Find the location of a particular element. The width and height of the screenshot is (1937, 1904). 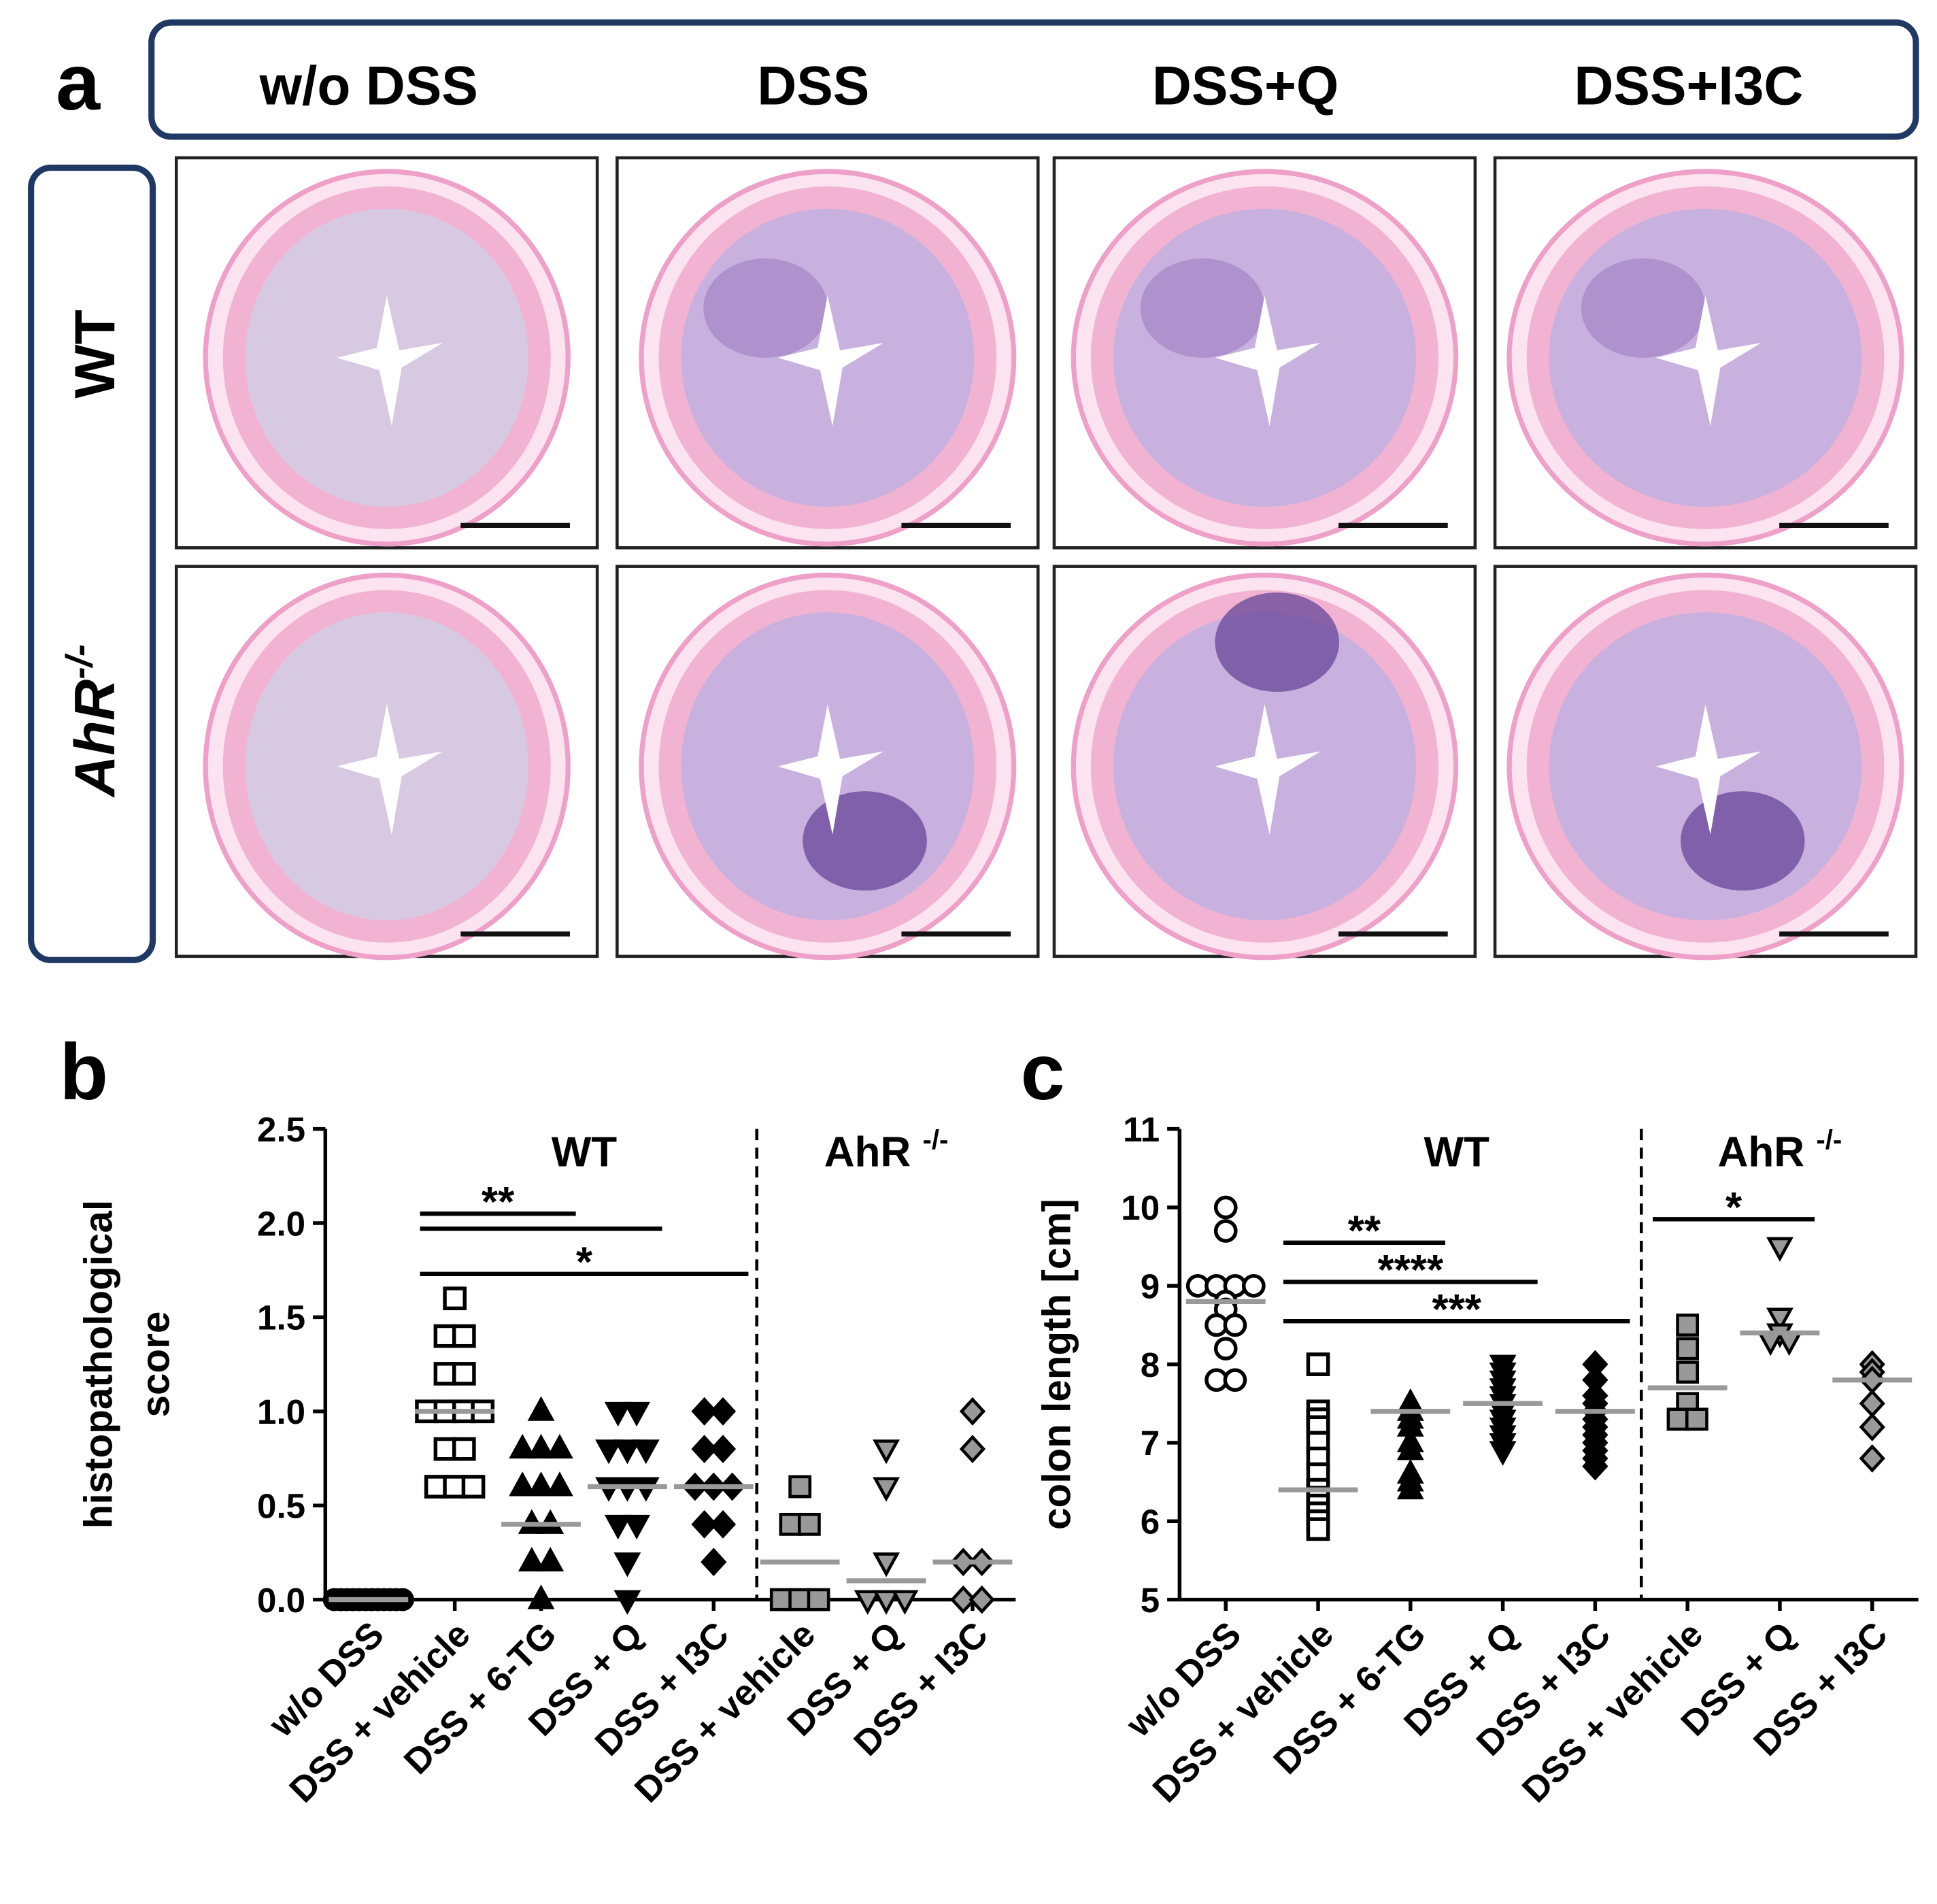

y-tick-label: 1.0 is located at coordinates (281, 1412).